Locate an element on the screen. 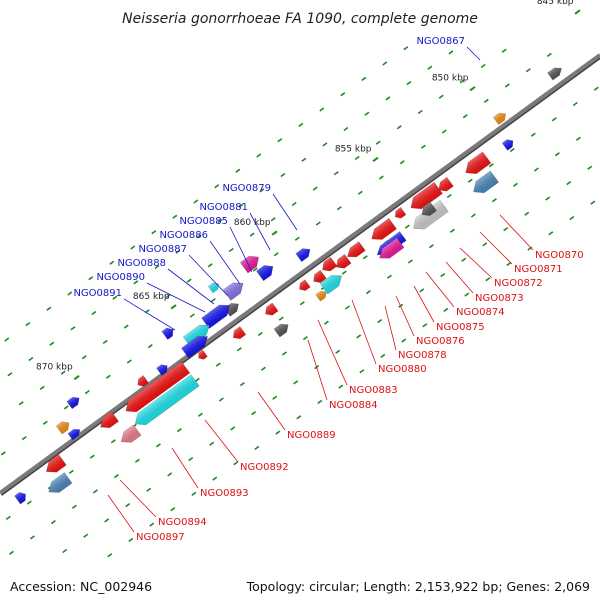 This screenshot has width=600, height=600. feature-ngo0880-shine is located at coordinates (344, 261).